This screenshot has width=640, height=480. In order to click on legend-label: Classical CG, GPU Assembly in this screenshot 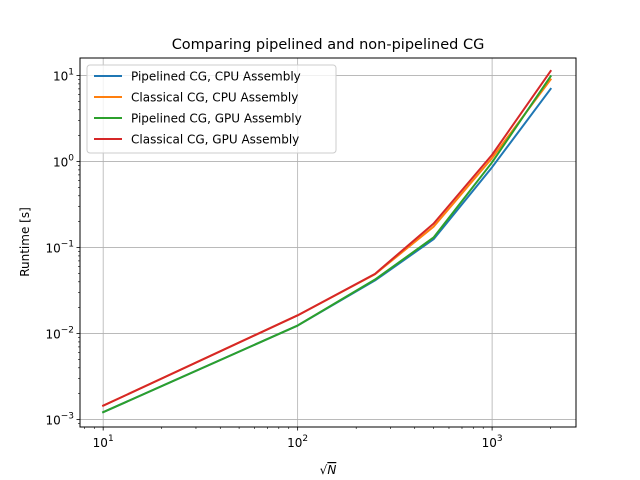, I will do `click(215, 140)`.